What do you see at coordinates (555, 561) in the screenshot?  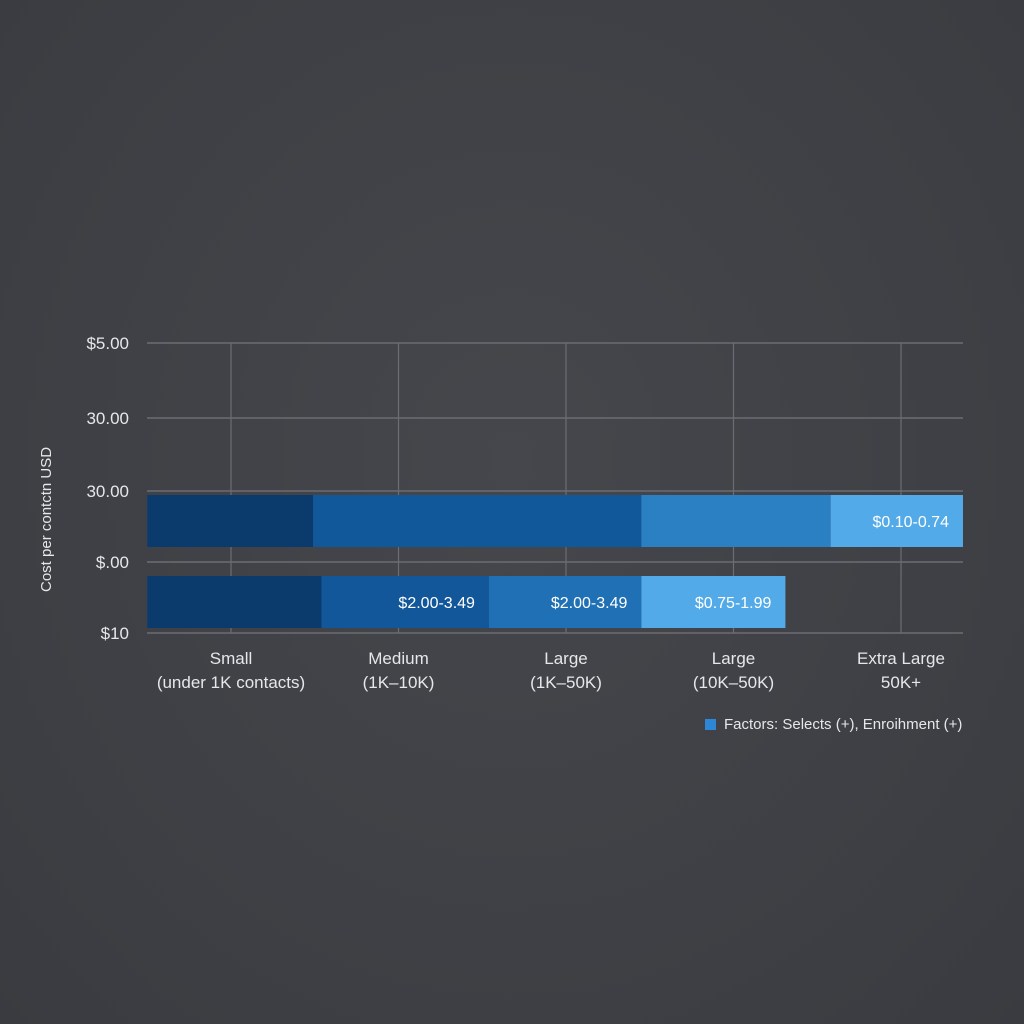 I see `bars: $0.10-0.74 $2.00-3.49 $2.00-3.49 $0.75-1.99` at bounding box center [555, 561].